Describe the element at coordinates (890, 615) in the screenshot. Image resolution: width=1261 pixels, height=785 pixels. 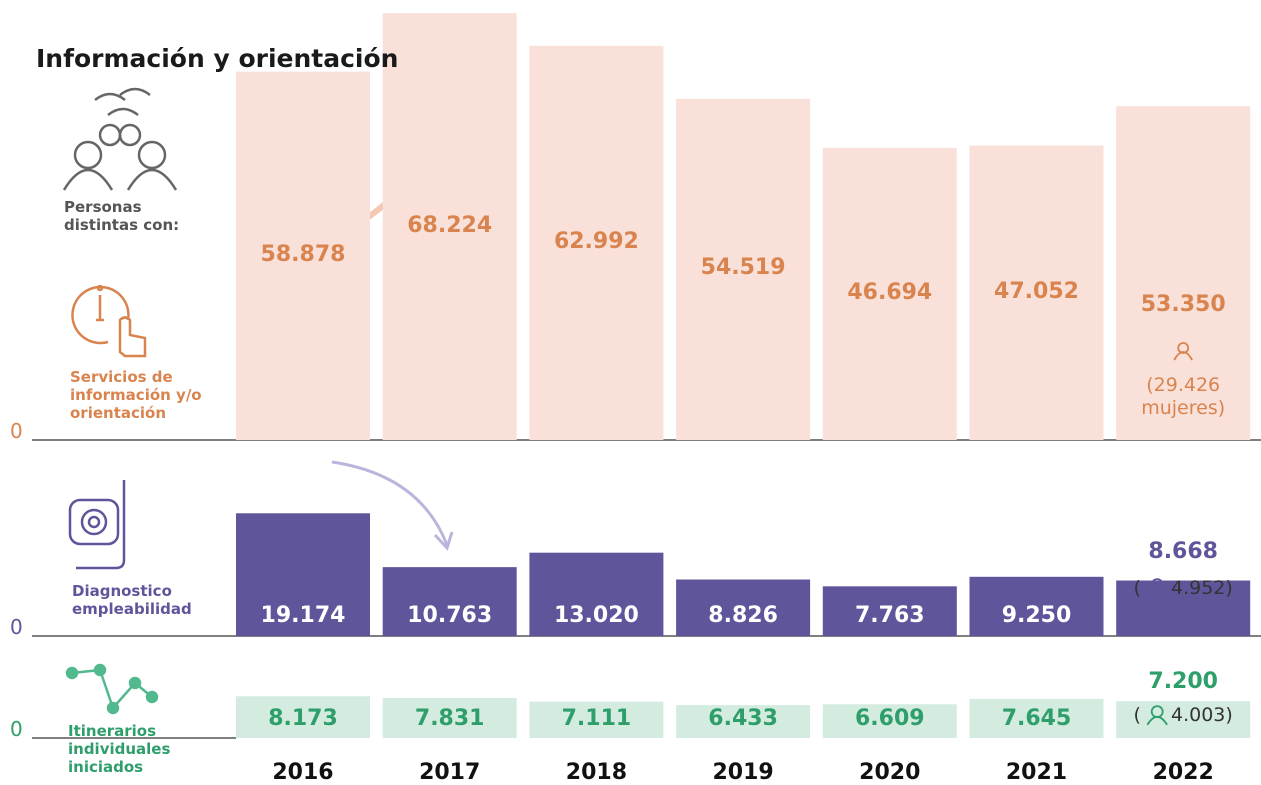
I see `value-label: 7.763` at that location.